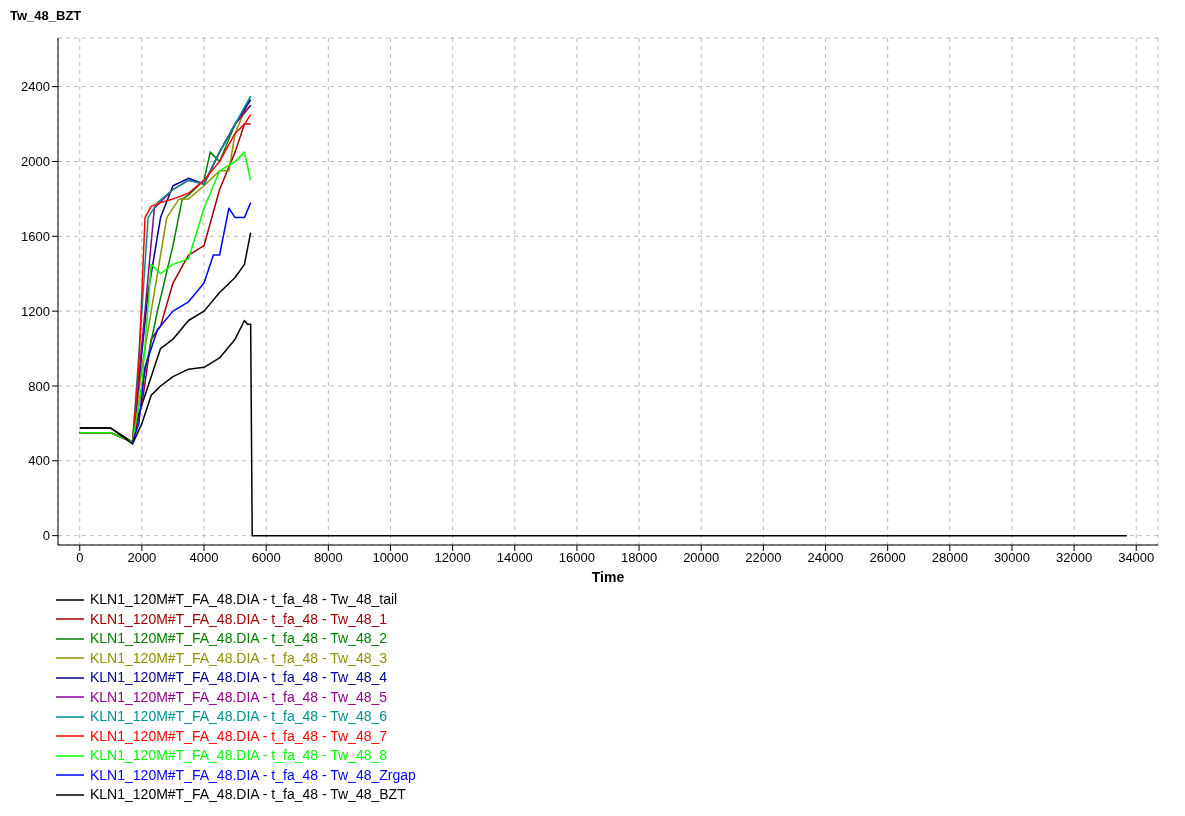 Image resolution: width=1185 pixels, height=816 pixels. Describe the element at coordinates (204, 558) in the screenshot. I see `x-tick-label: 4000` at that location.